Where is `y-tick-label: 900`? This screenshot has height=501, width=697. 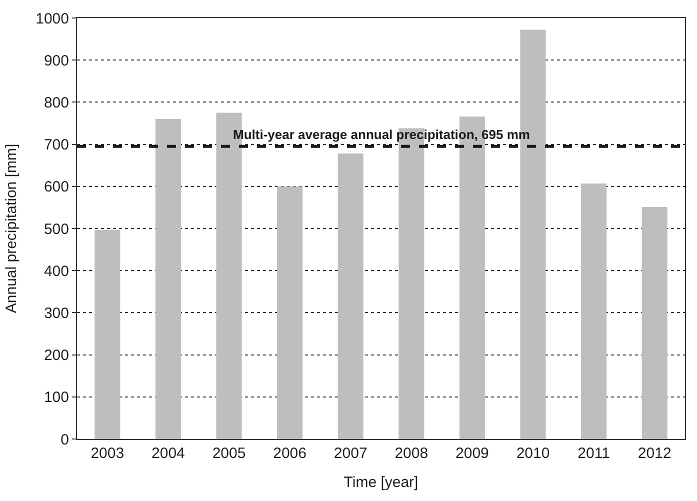 y-tick-label: 900 is located at coordinates (56, 61).